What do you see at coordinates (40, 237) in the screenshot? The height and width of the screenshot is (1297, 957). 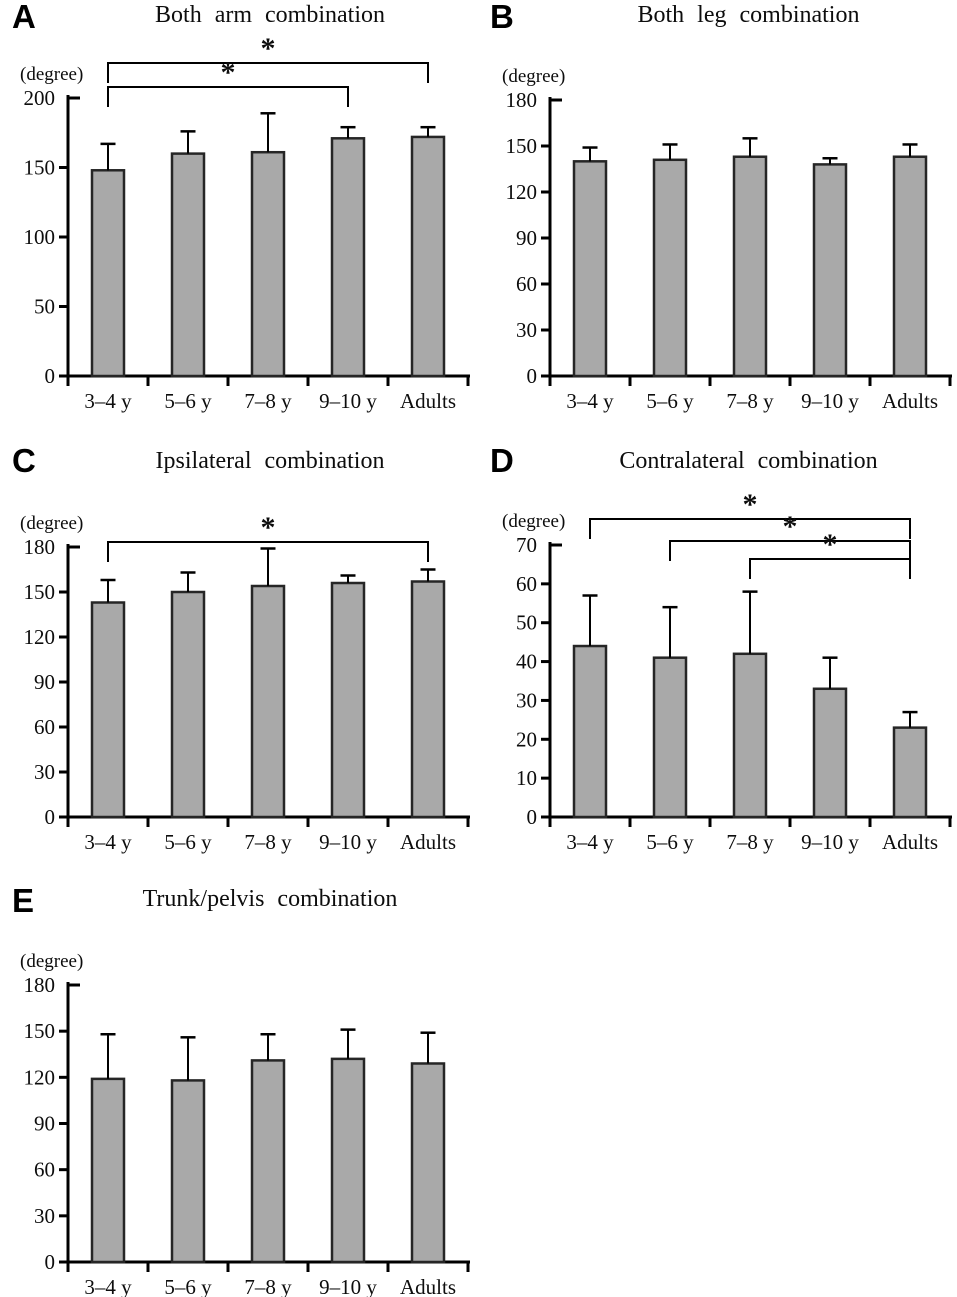 I see `y-tick-label: 100` at bounding box center [40, 237].